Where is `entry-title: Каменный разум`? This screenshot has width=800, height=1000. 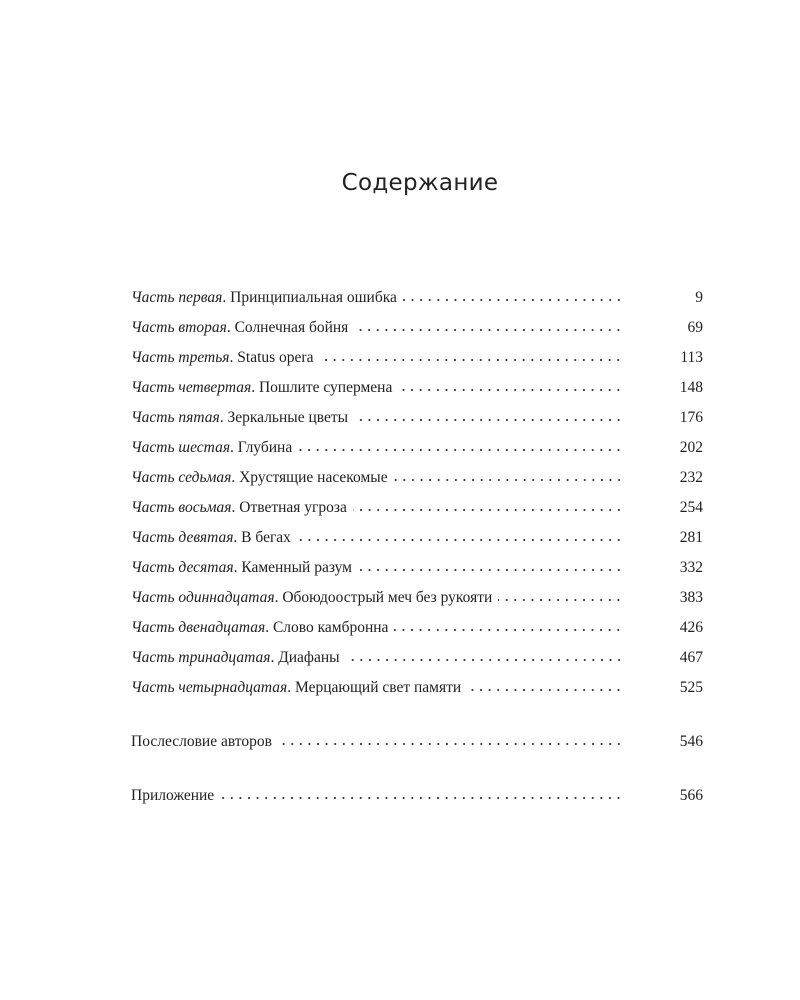
entry-title: Каменный разум is located at coordinates (296, 567).